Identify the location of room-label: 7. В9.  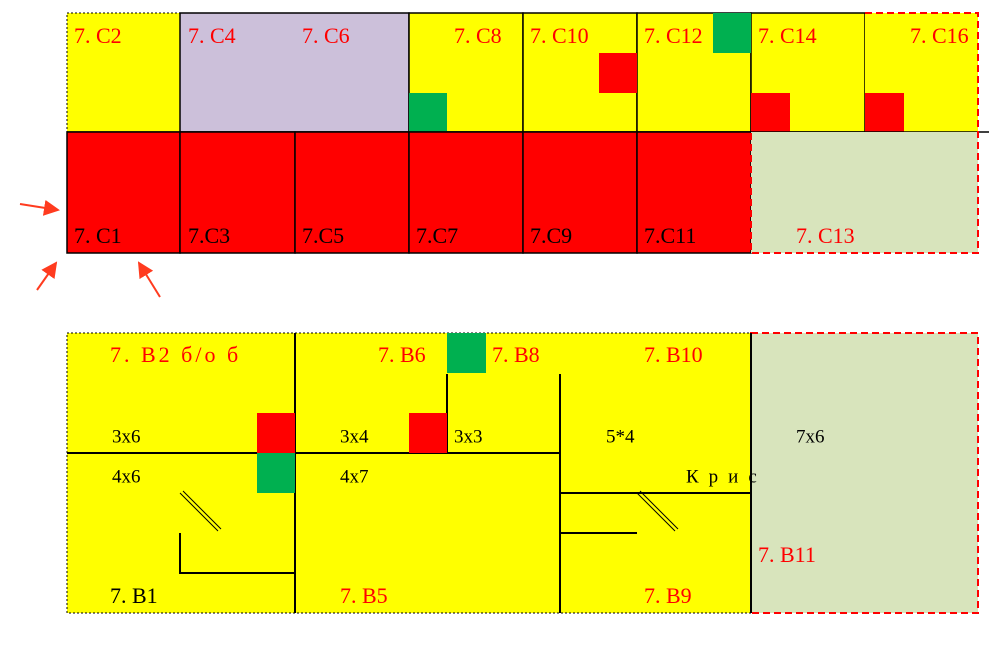
(668, 595).